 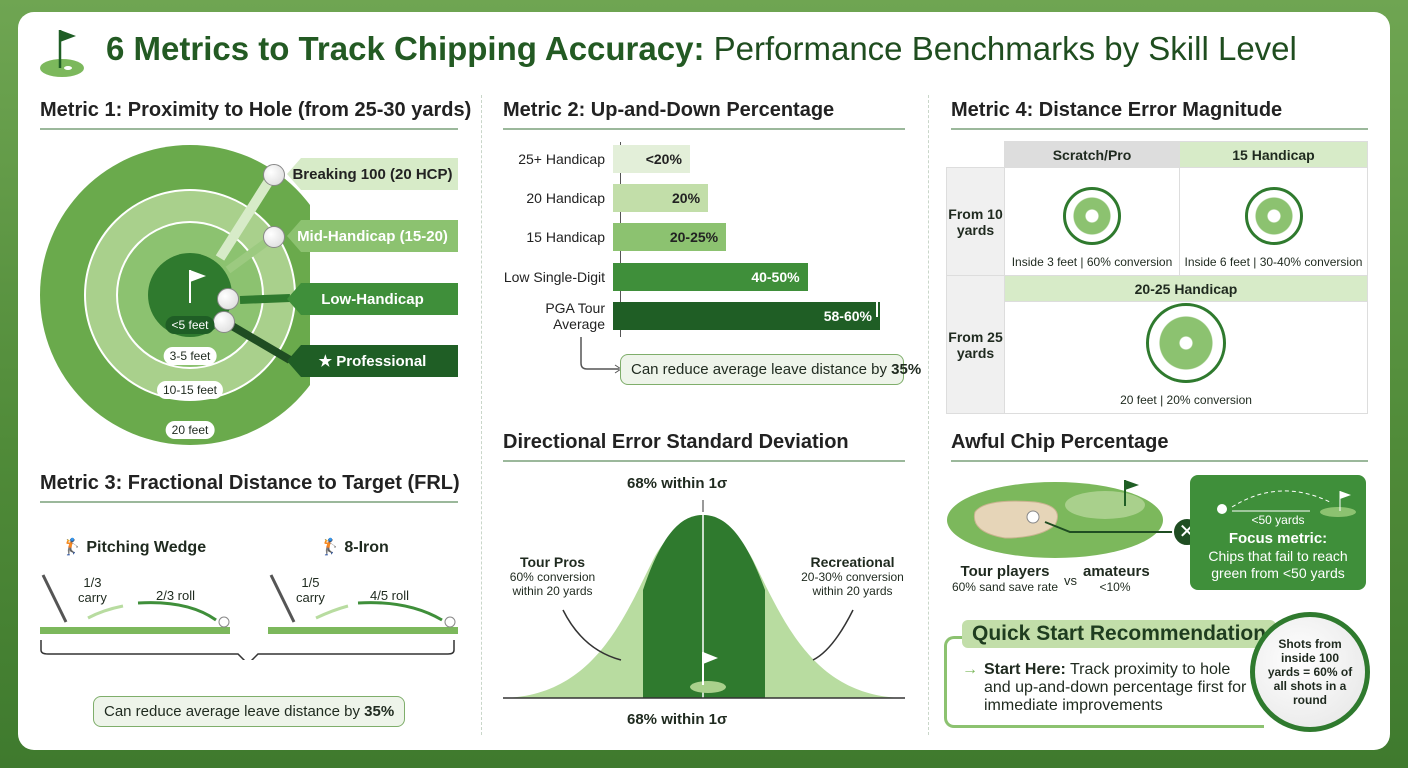 What do you see at coordinates (176, 595) in the screenshot?
I see `roll-fraction: 2/3 roll` at bounding box center [176, 595].